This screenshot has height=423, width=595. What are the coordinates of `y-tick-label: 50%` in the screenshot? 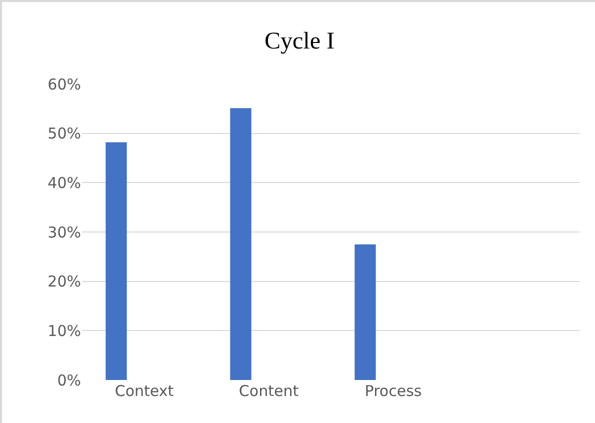 It's located at (64, 133).